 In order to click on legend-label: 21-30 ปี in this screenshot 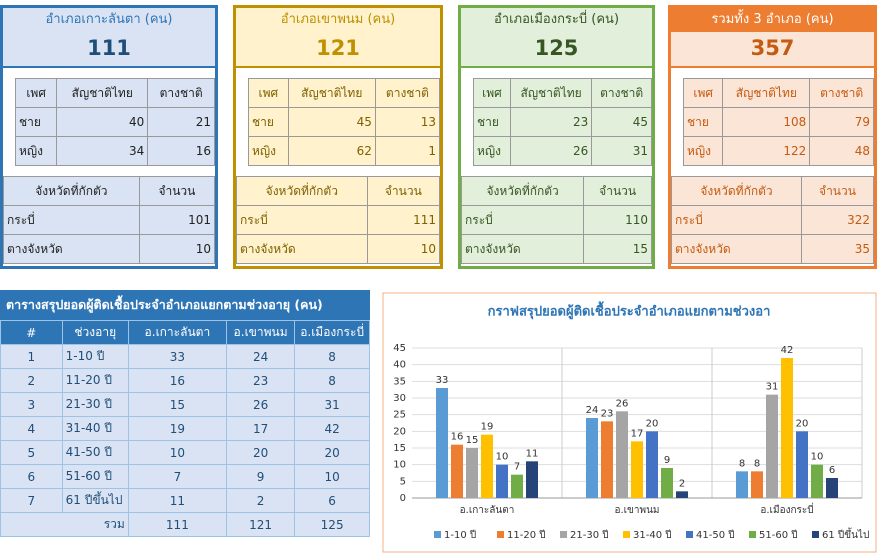, I will do `click(589, 535)`.